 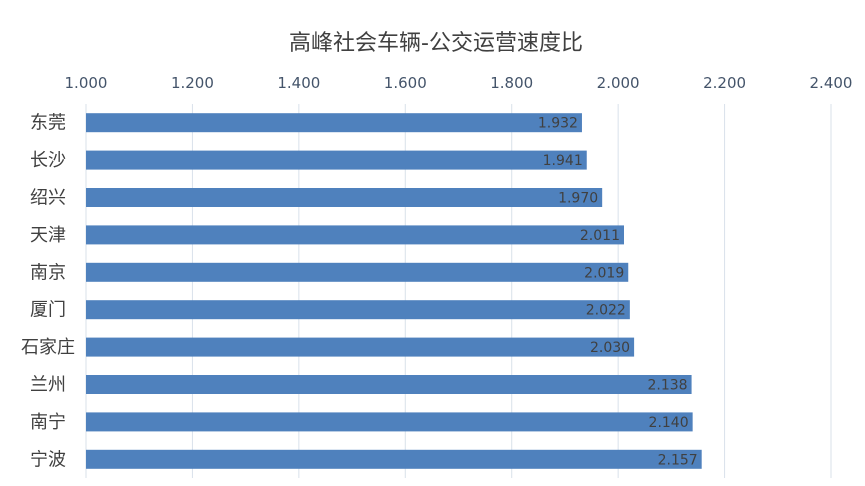 What do you see at coordinates (610, 348) in the screenshot?
I see `value-label: 2.030` at bounding box center [610, 348].